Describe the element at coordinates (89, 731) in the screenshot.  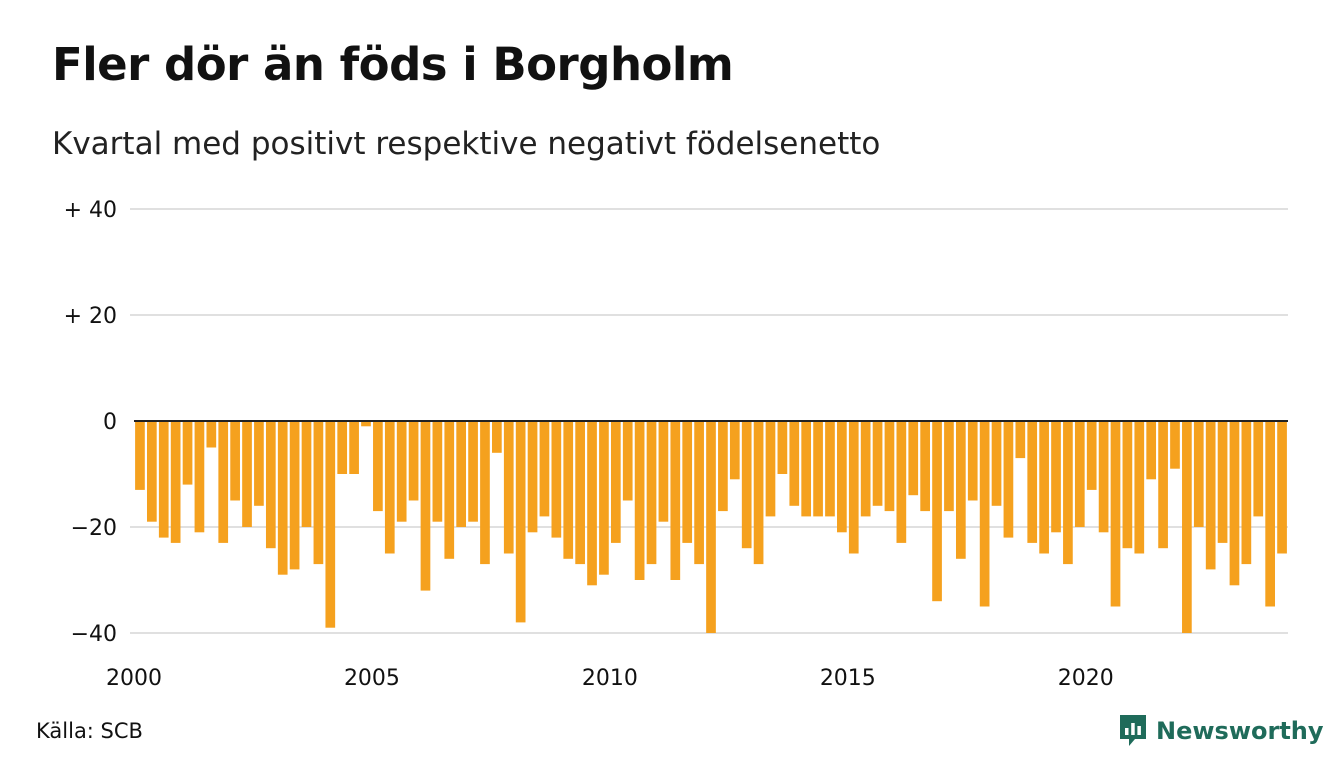
I see `source-note: Källa: SCB` at that location.